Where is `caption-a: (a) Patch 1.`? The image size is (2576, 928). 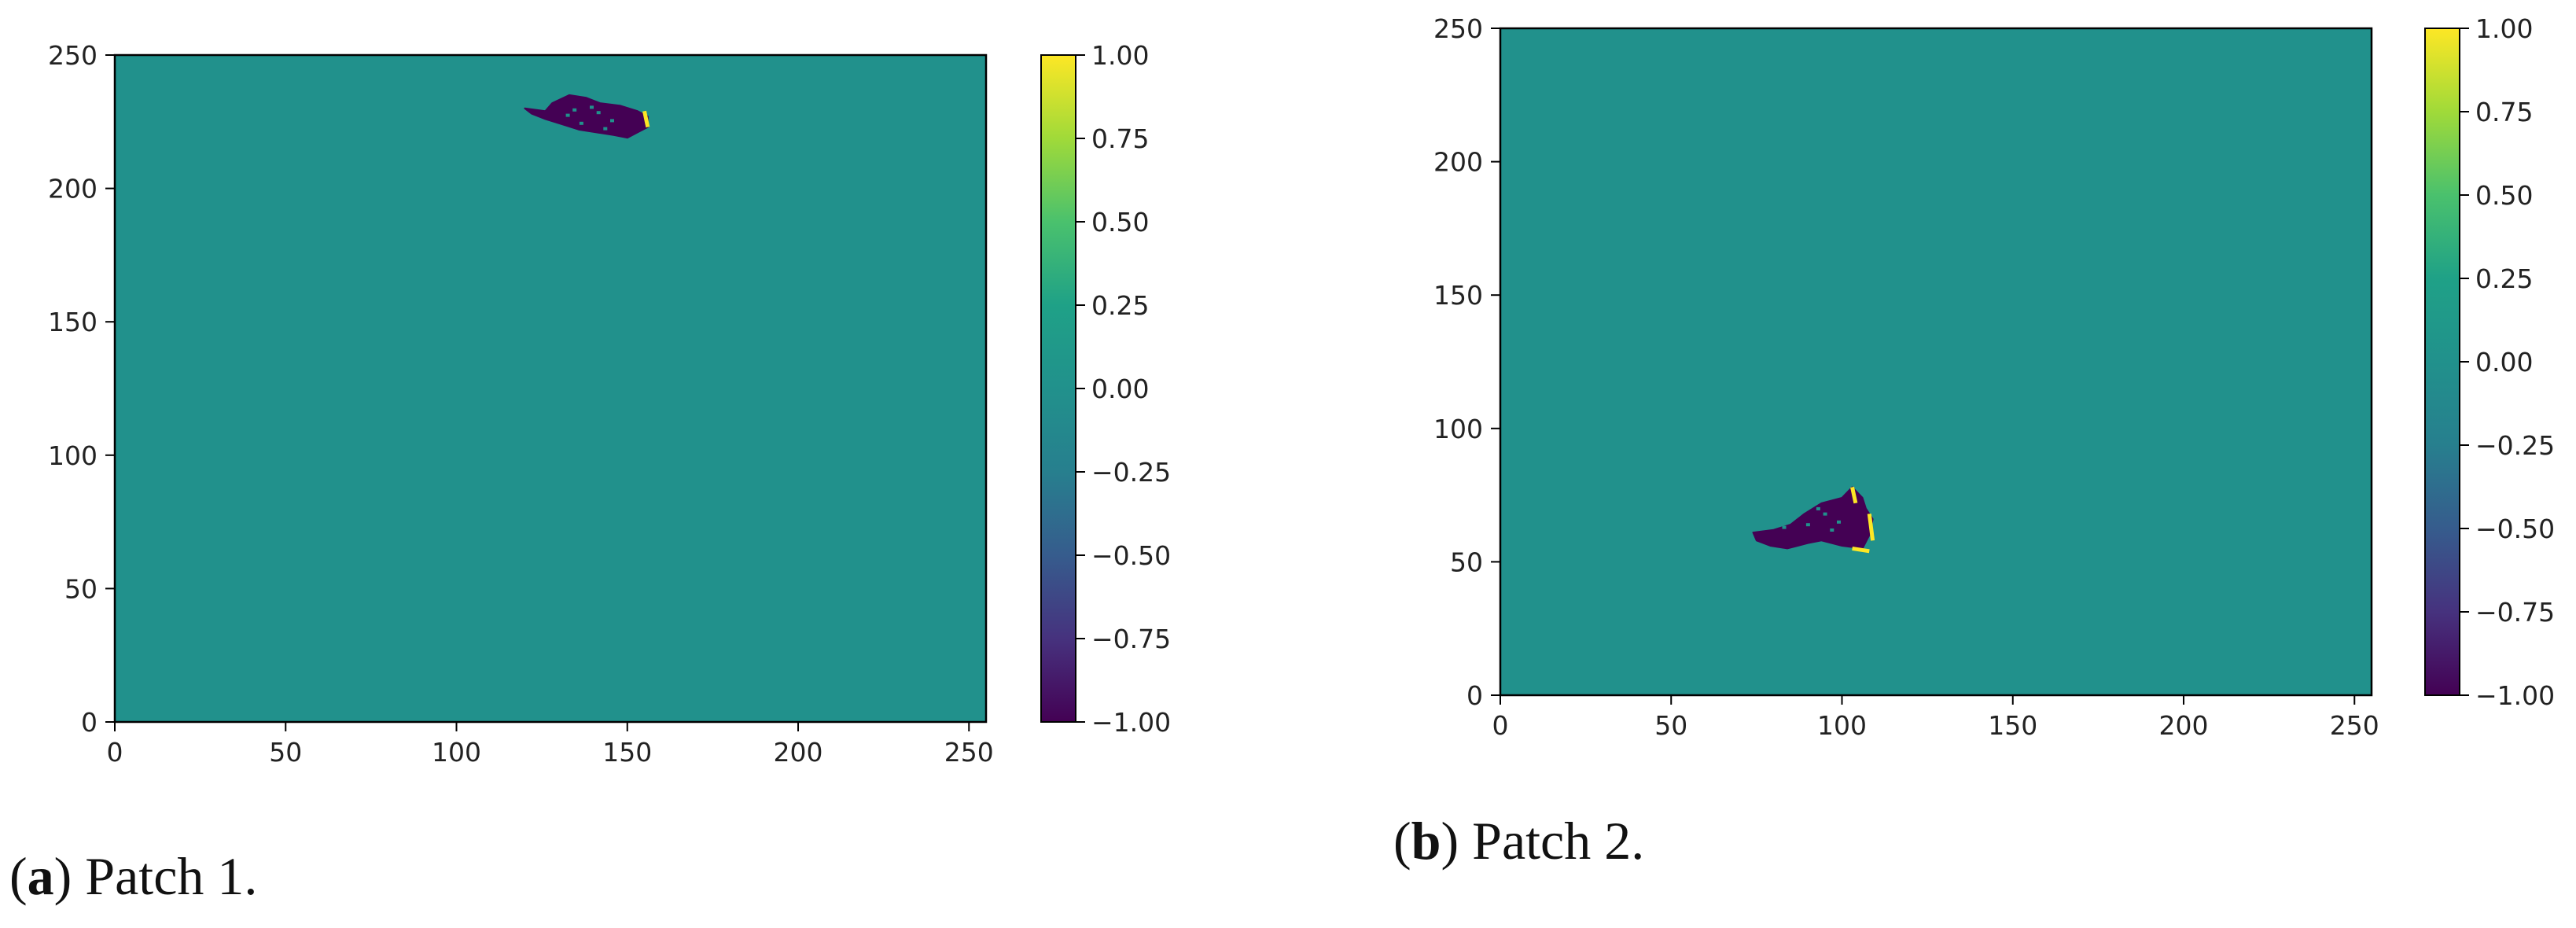 caption-a: (a) Patch 1. is located at coordinates (133, 876).